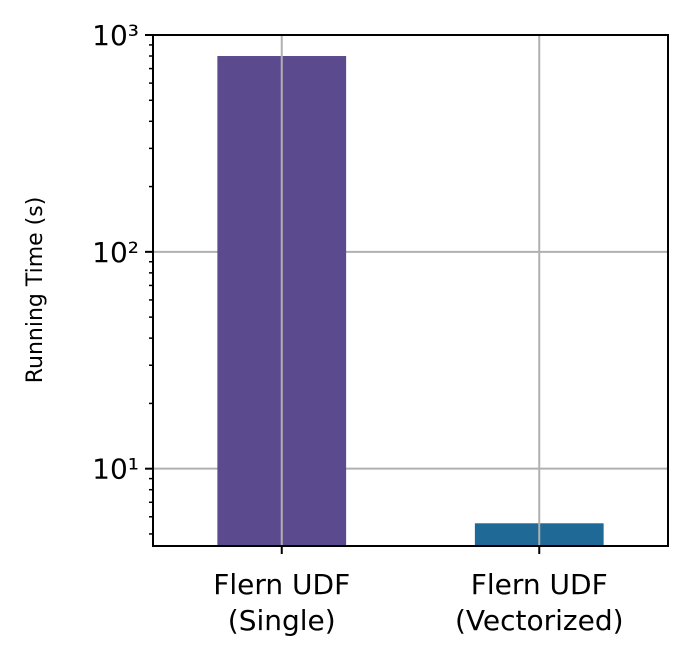  I want to click on y-tick-label: 10², so click(115, 252).